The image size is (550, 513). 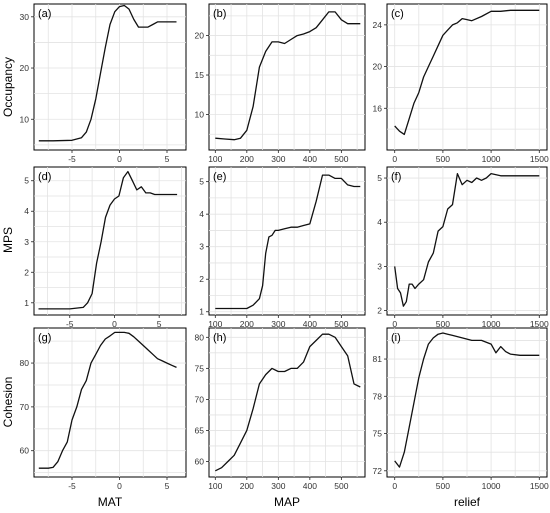 What do you see at coordinates (378, 434) in the screenshot?
I see `y-tick-label: 75` at bounding box center [378, 434].